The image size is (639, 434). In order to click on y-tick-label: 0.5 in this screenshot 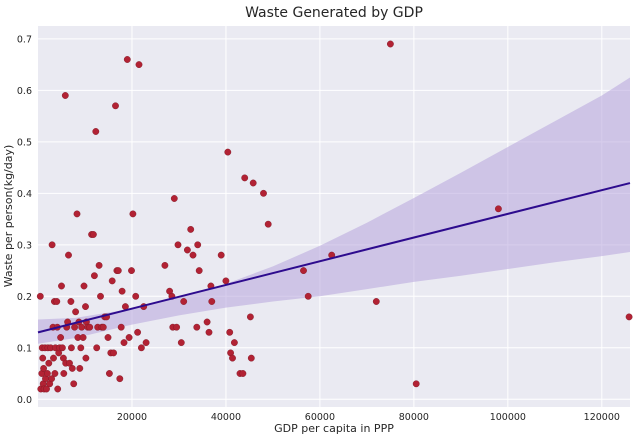, I will do `click(24, 142)`.